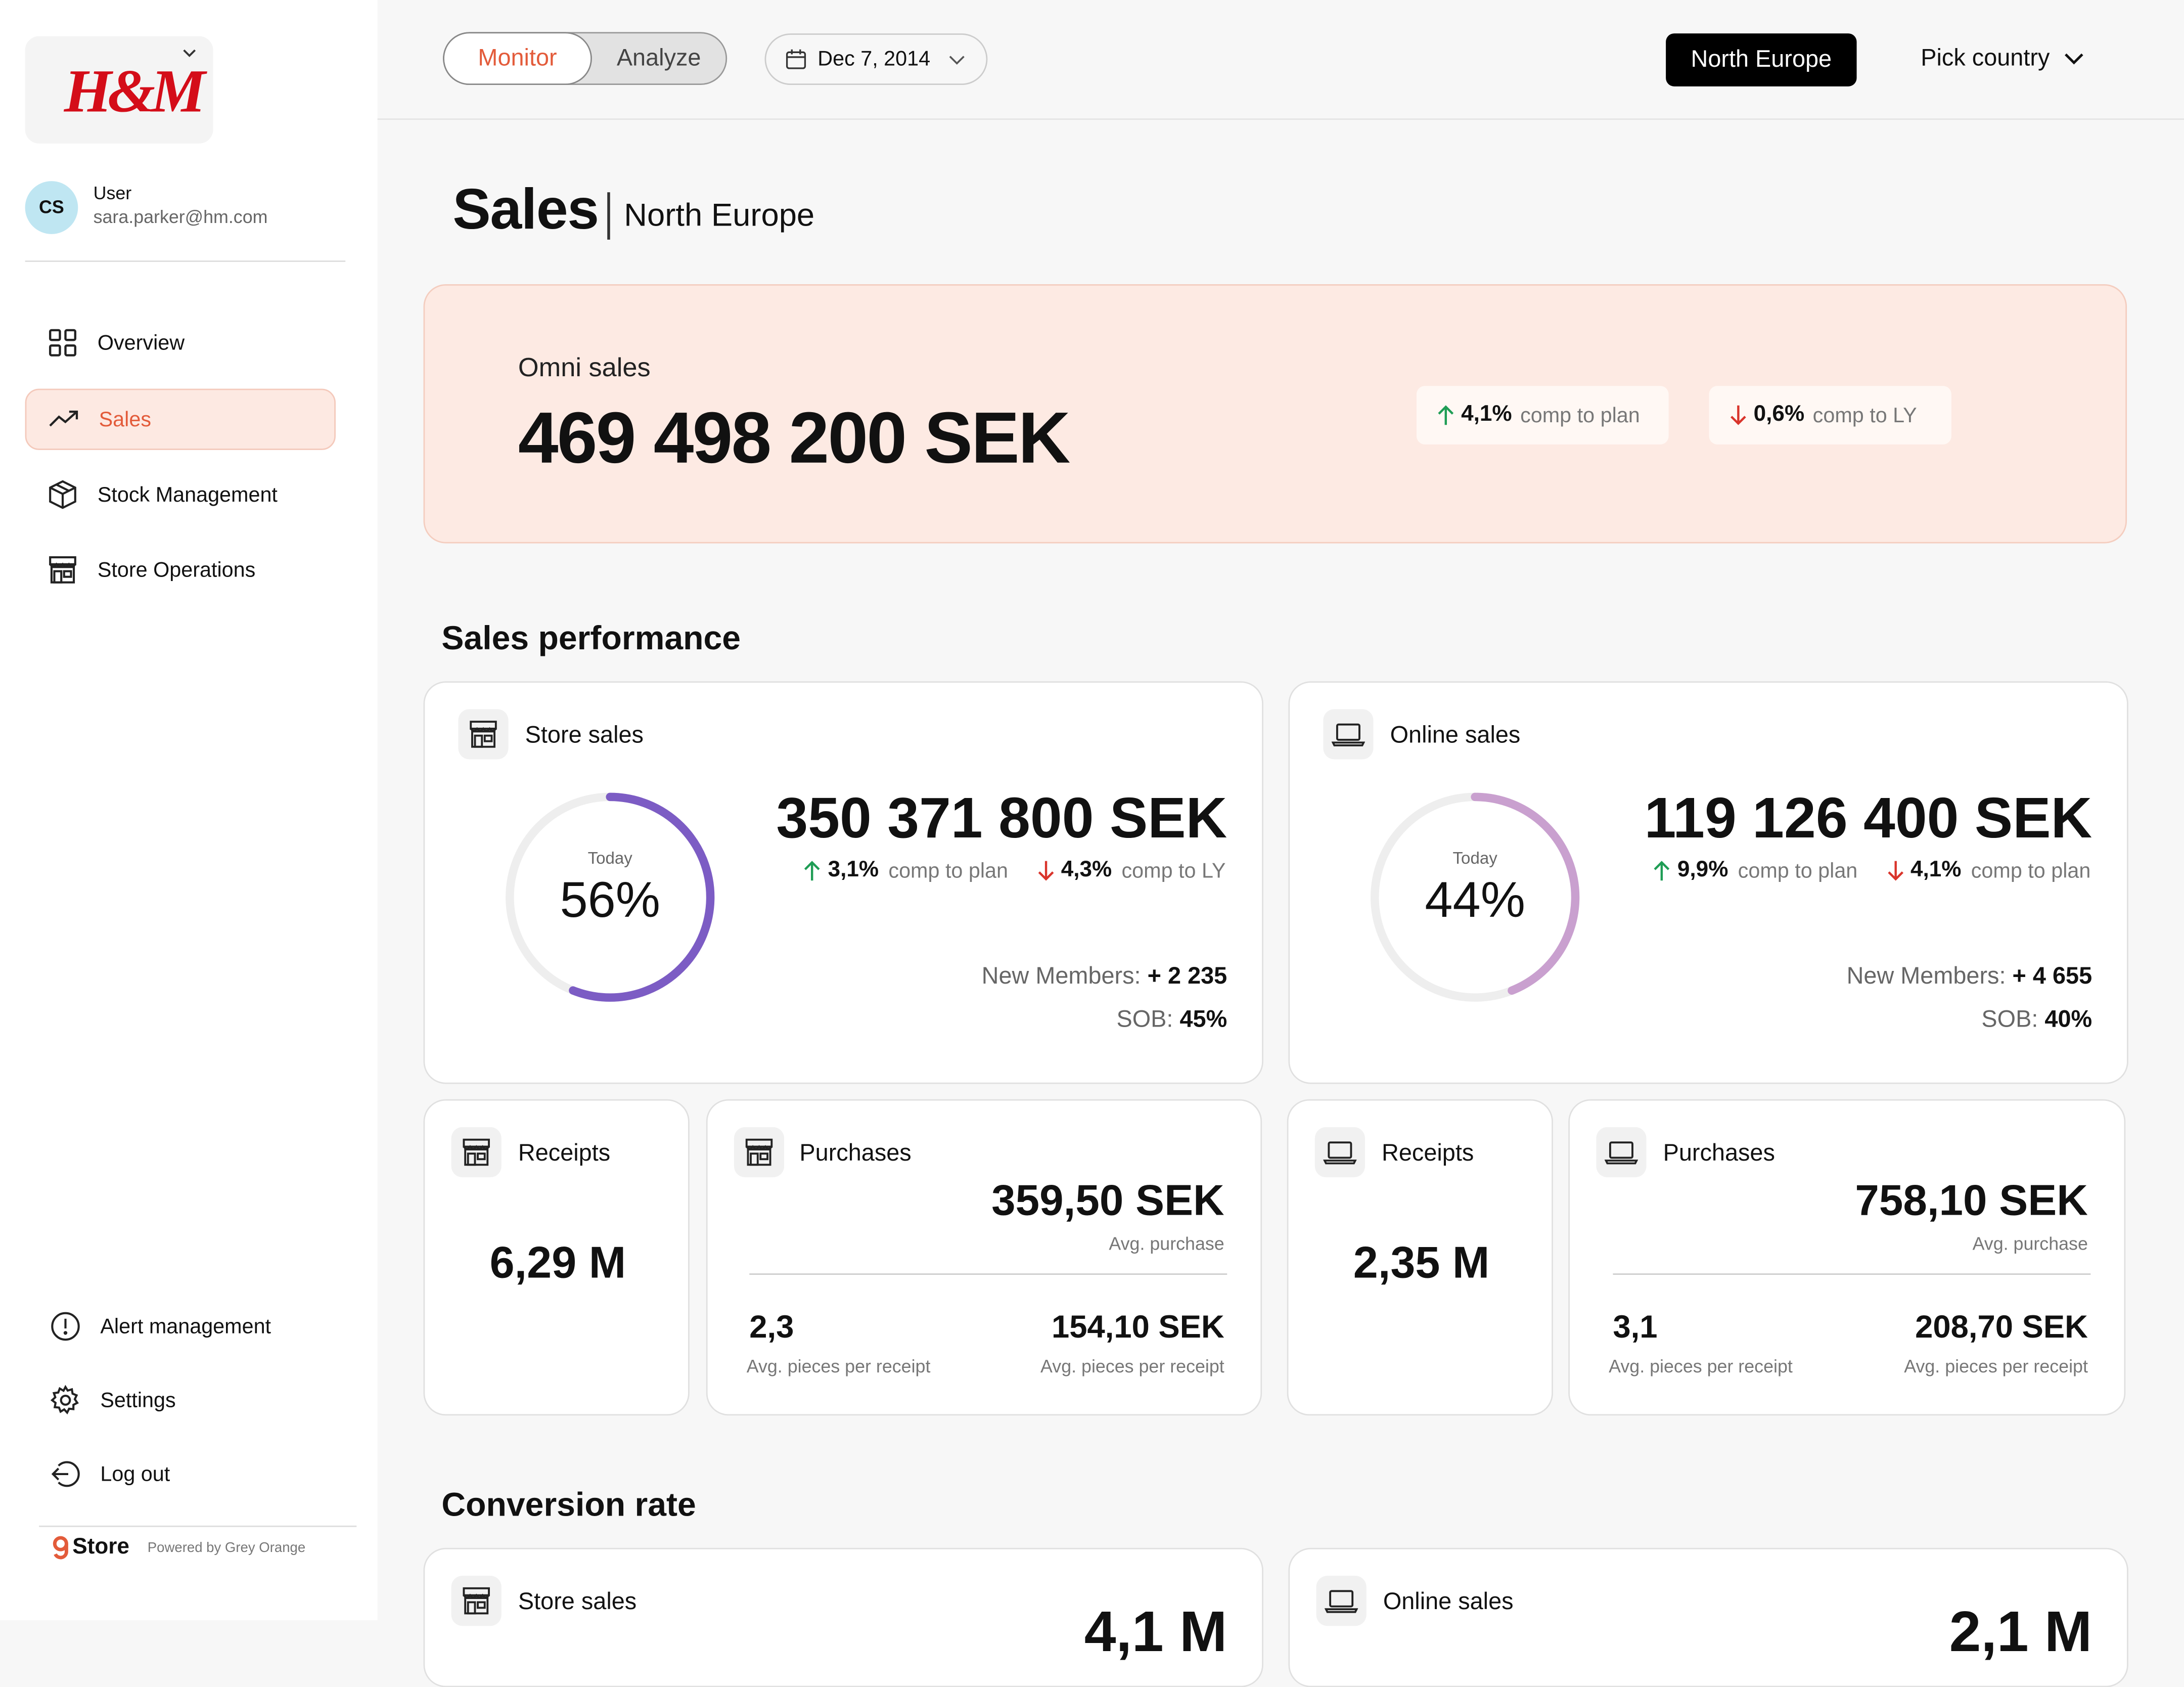 The width and height of the screenshot is (2184, 1687). I want to click on online-receipts-card: Receipts 2,35 M, so click(1420, 1257).